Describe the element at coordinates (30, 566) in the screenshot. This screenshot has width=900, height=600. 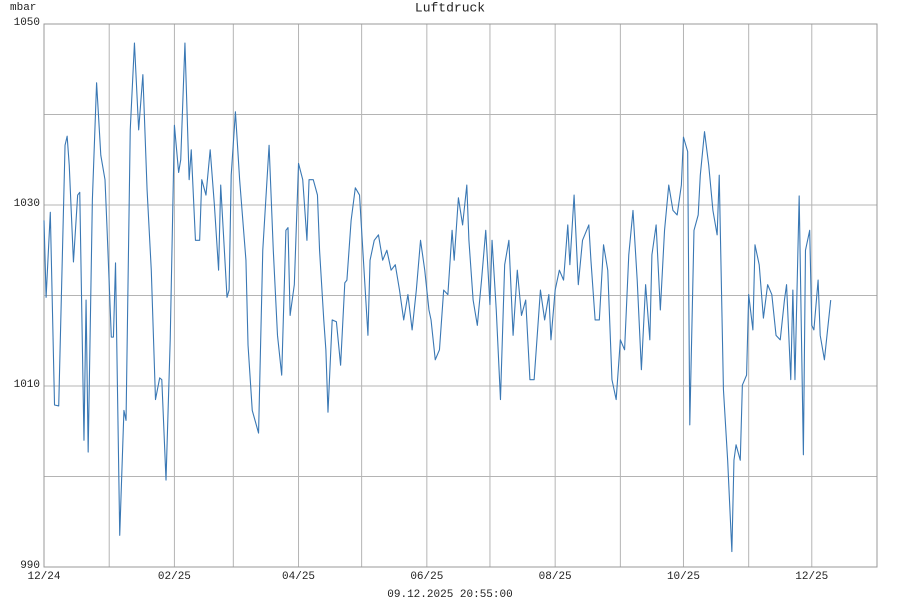
I see `y-tick-label: 990` at that location.